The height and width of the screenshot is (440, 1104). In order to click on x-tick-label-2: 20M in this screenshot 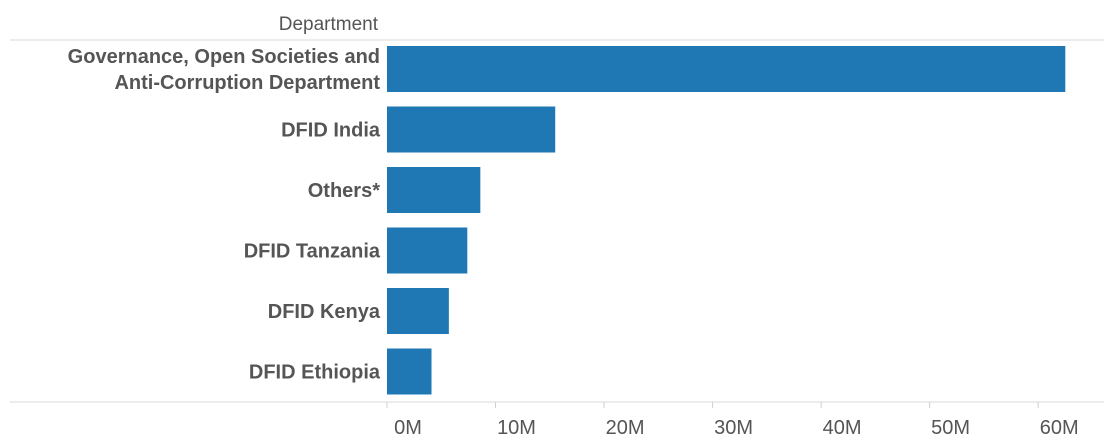, I will do `click(625, 428)`.